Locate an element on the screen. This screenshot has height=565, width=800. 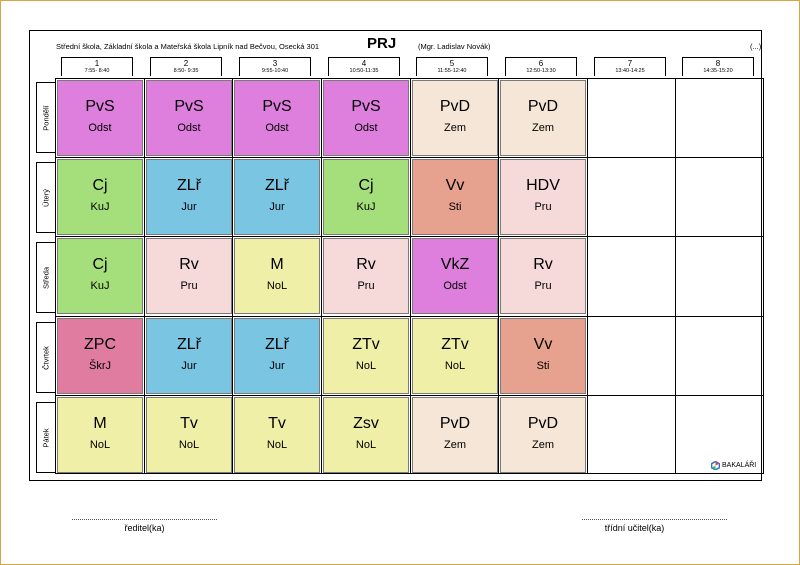
period-number: 6 is located at coordinates (541, 63).